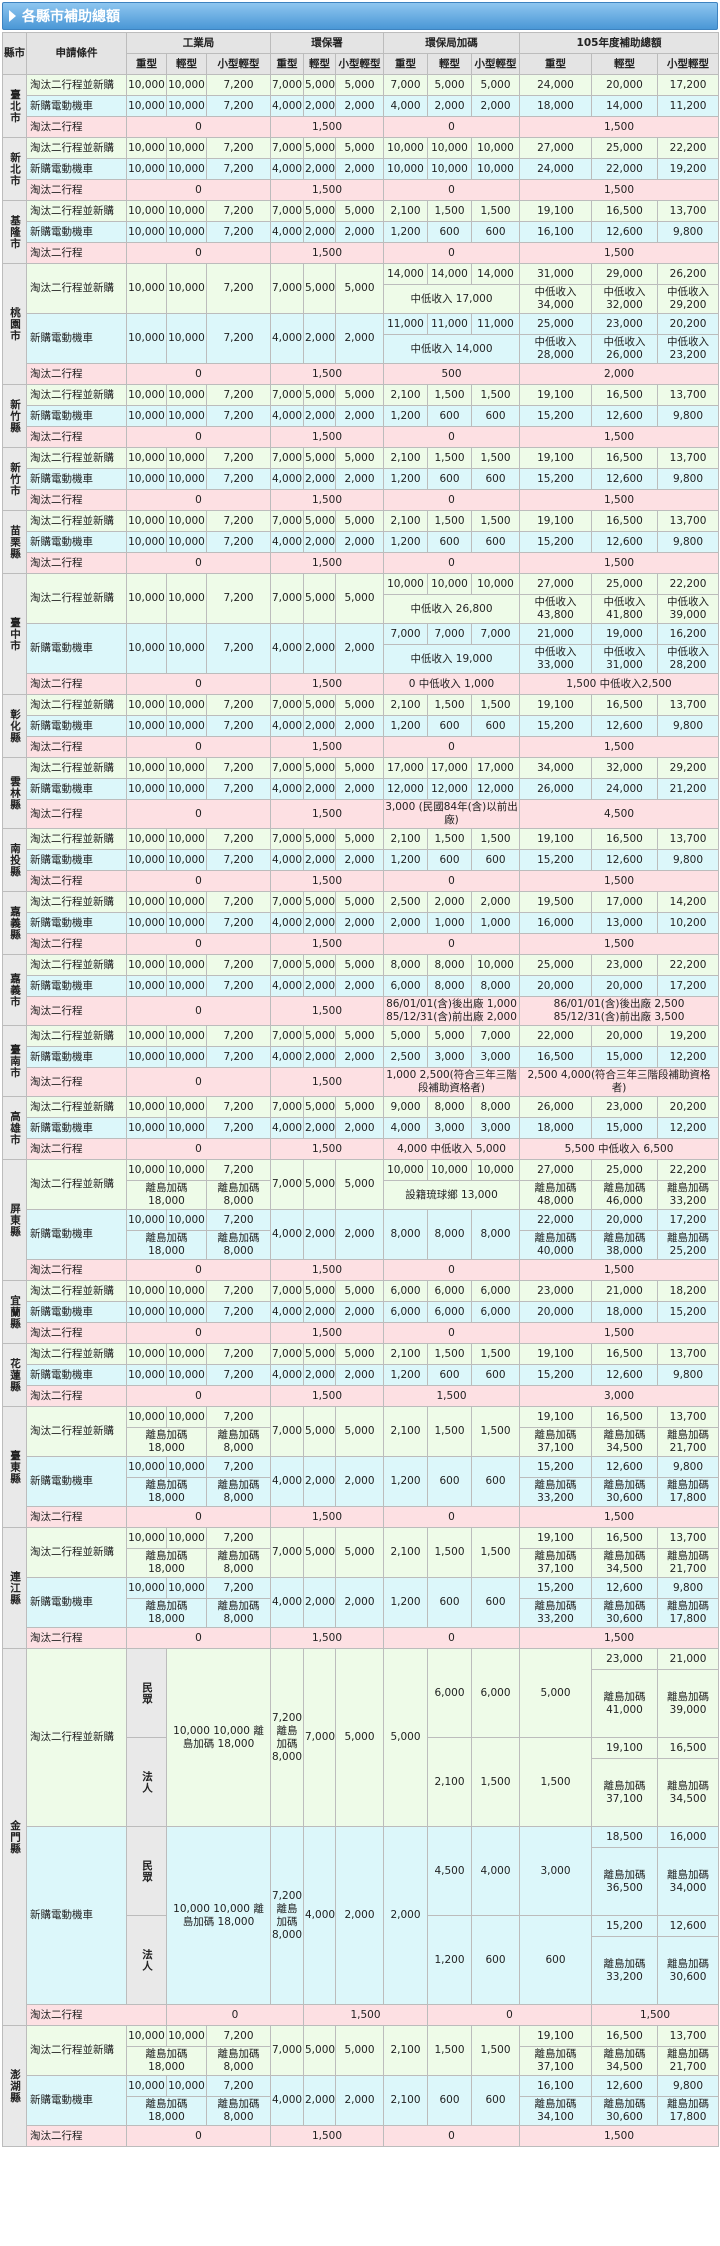 The image size is (720, 2246). I want to click on header-small: 小型輕型, so click(688, 64).